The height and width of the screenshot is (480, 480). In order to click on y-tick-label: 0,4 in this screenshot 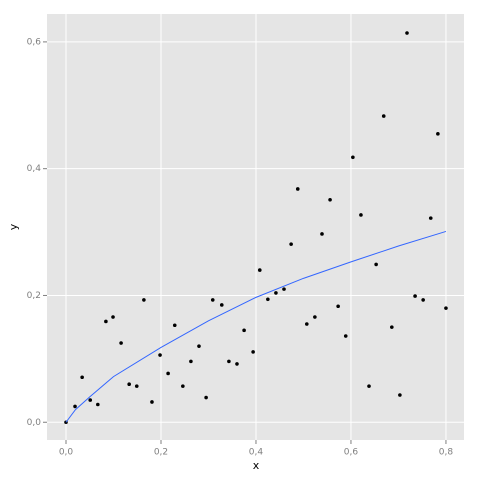, I will do `click(34, 169)`.